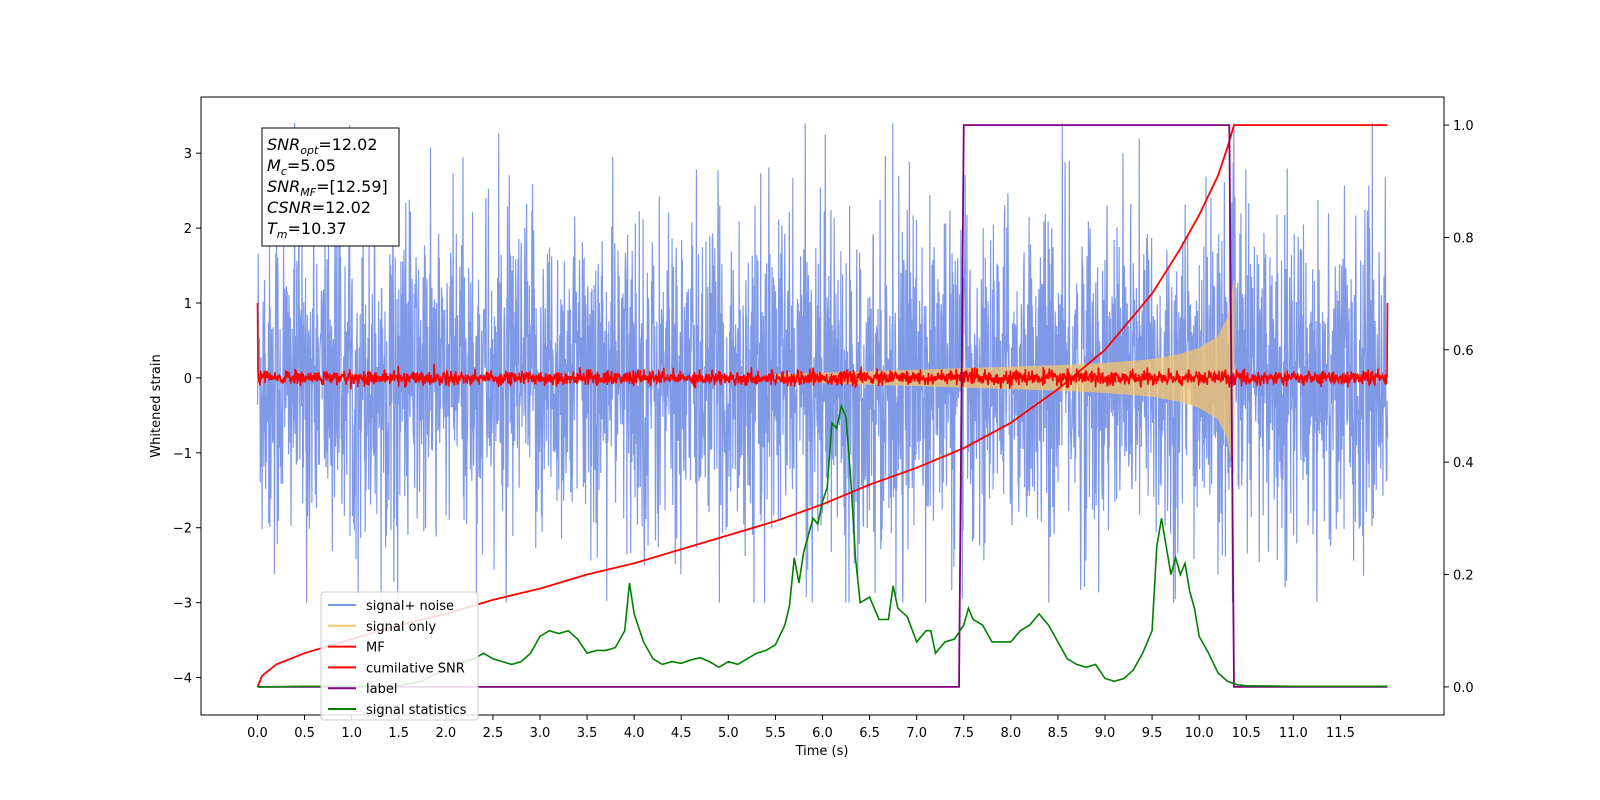 The image size is (1600, 800). I want to click on x-tick-label: 4.0, so click(634, 733).